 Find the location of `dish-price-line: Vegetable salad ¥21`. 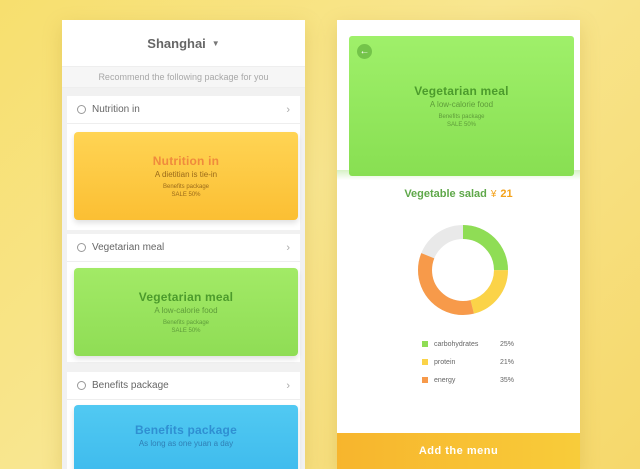

dish-price-line: Vegetable salad ¥21 is located at coordinates (458, 194).